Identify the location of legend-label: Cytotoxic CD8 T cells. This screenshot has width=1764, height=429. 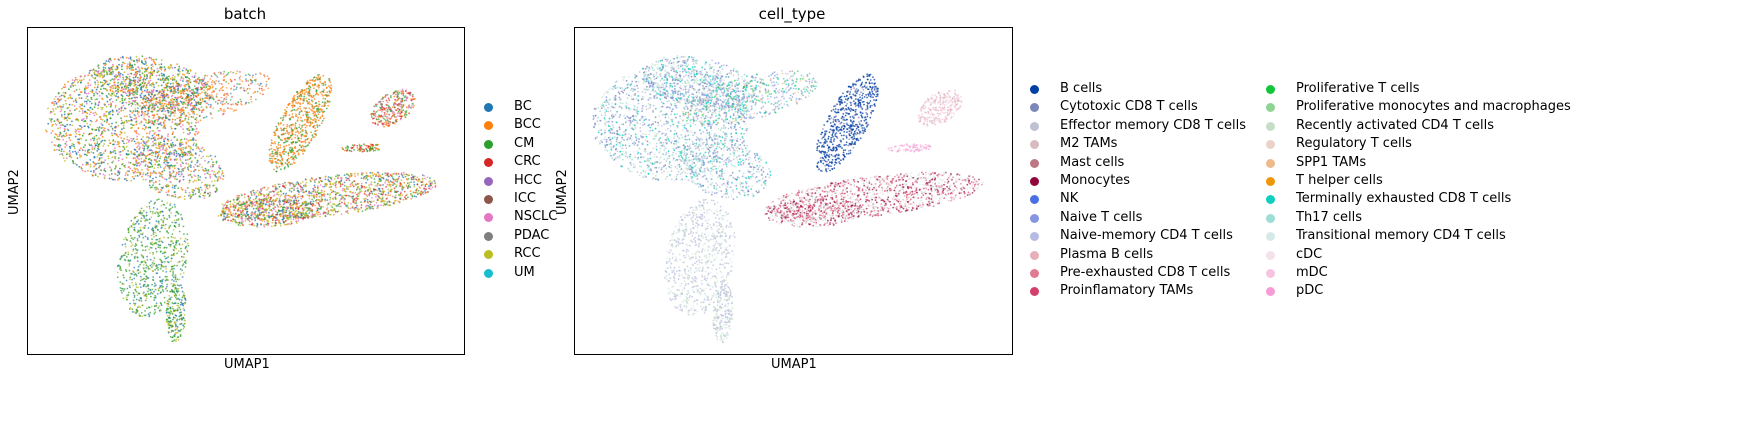
(1129, 107).